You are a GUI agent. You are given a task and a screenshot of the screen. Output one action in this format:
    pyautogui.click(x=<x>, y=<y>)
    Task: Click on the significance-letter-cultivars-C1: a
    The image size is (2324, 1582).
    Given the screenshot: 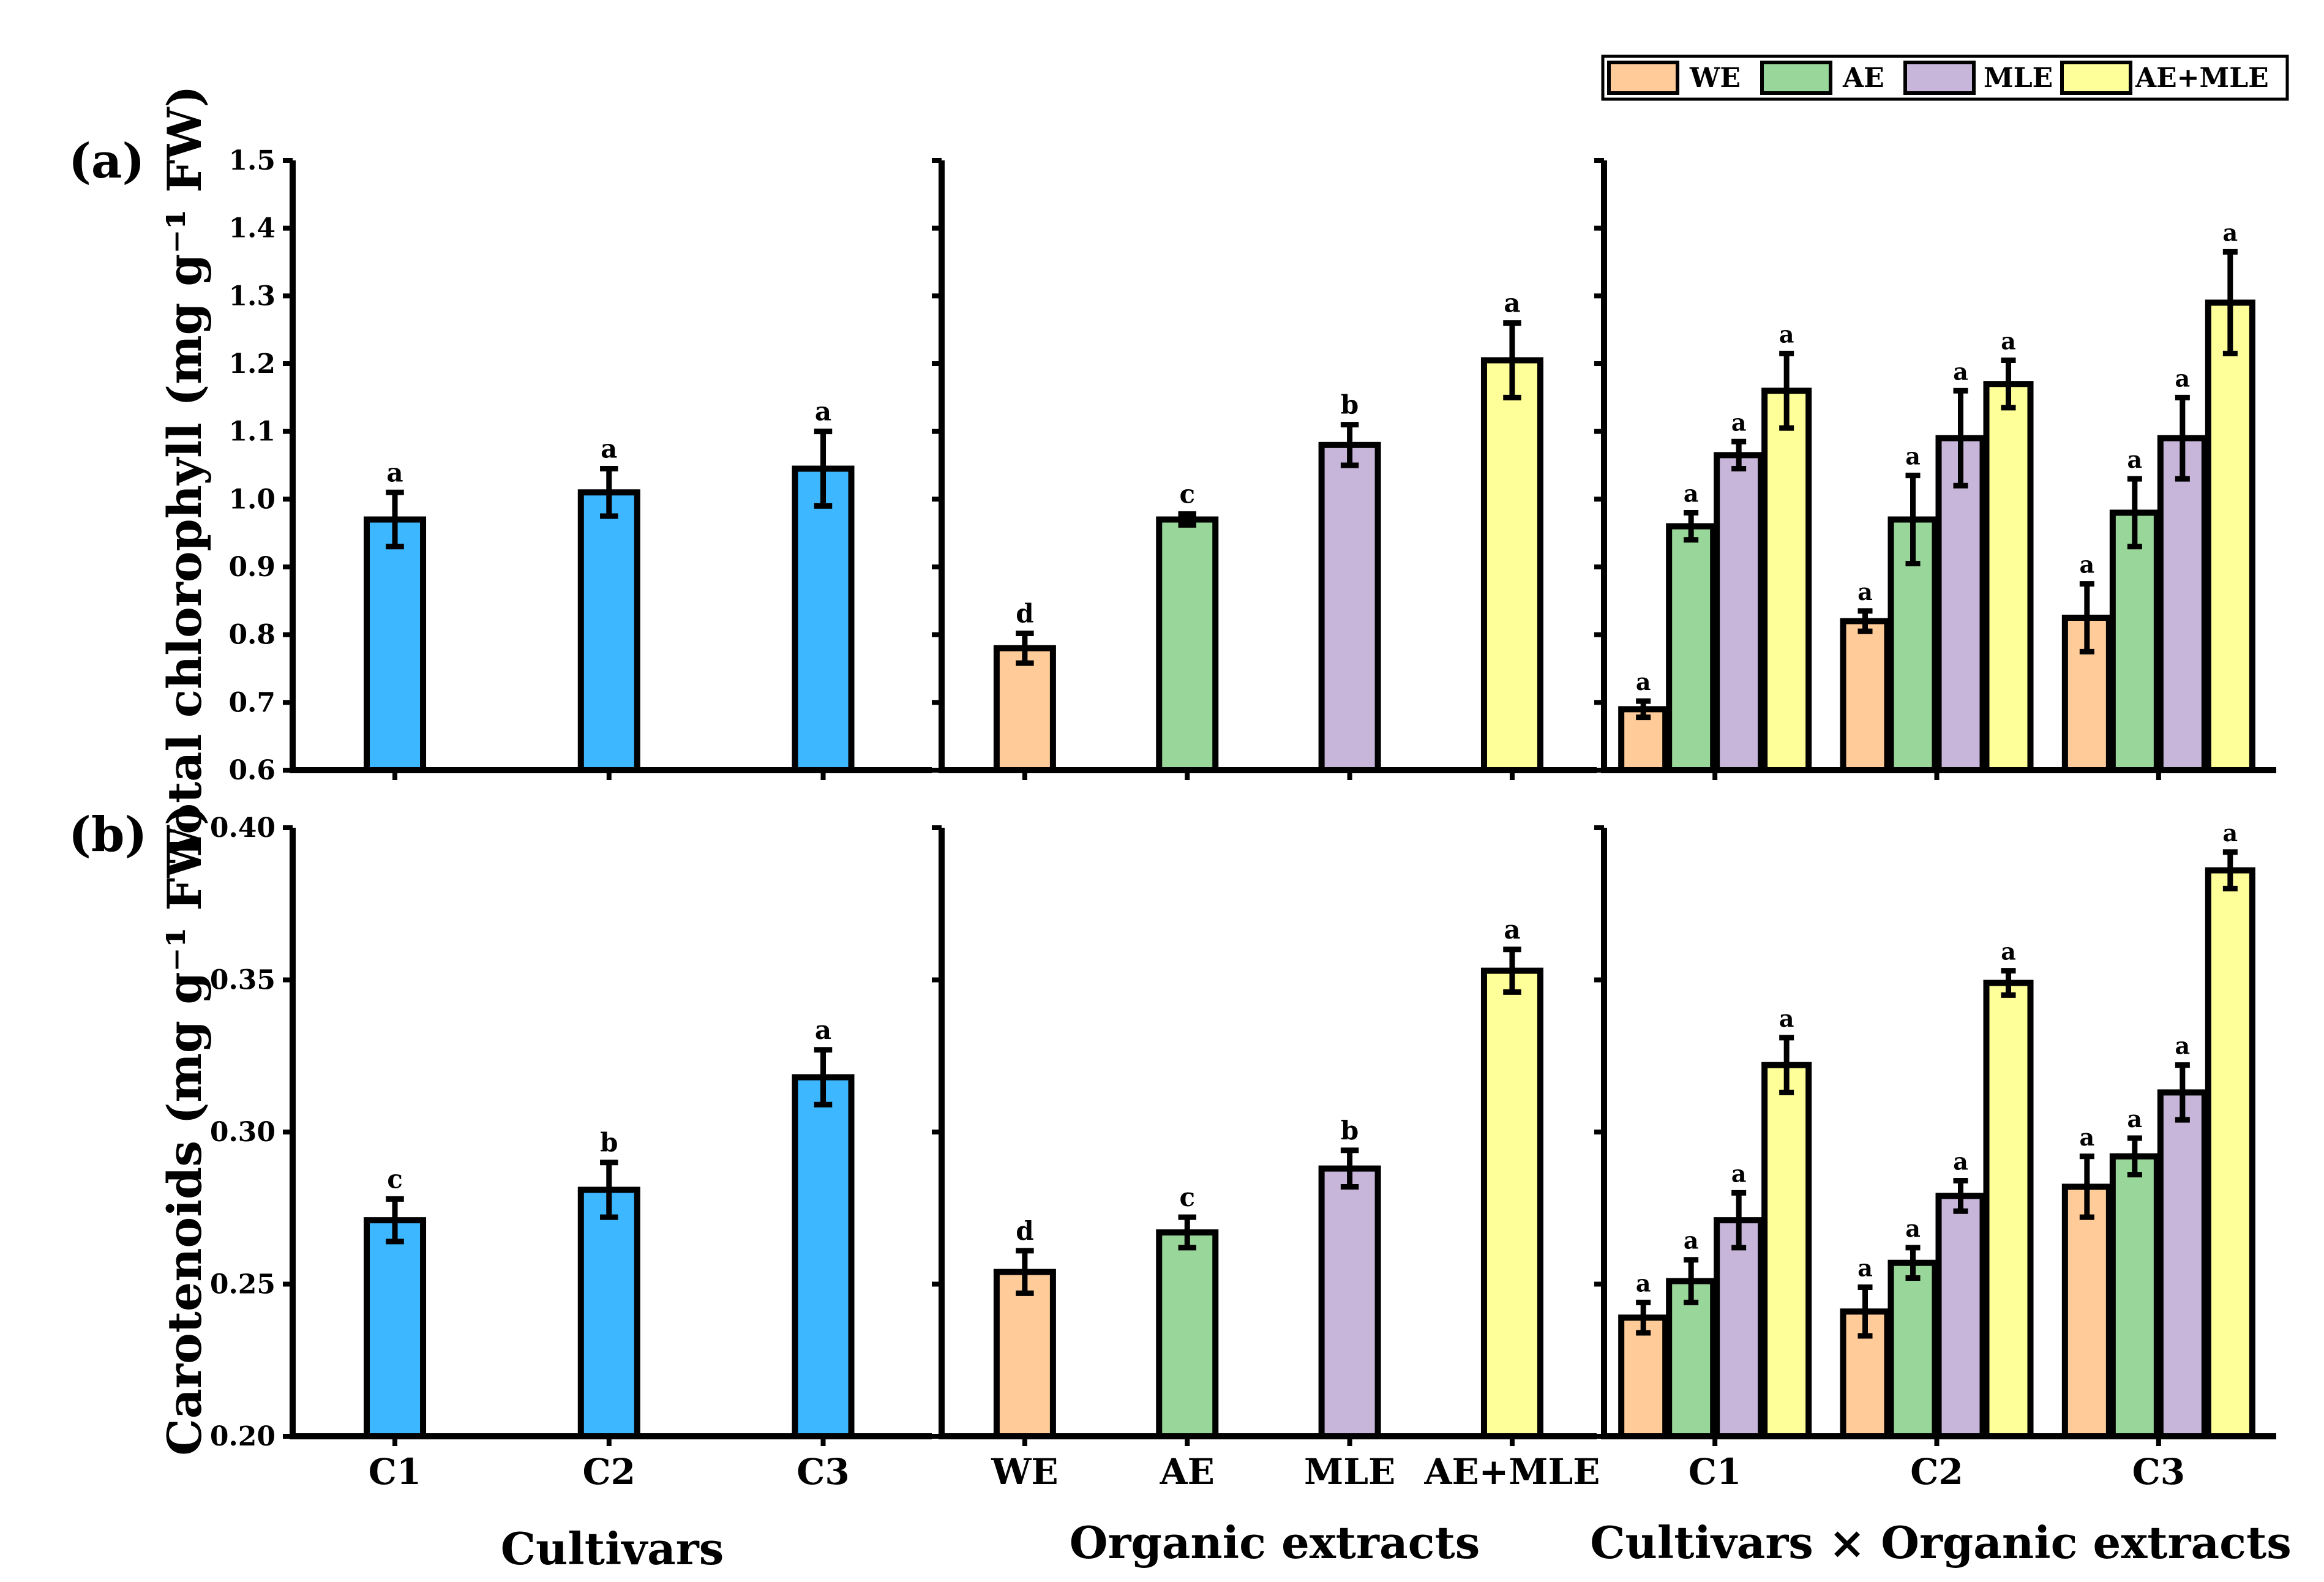 What is the action you would take?
    pyautogui.click(x=394, y=472)
    